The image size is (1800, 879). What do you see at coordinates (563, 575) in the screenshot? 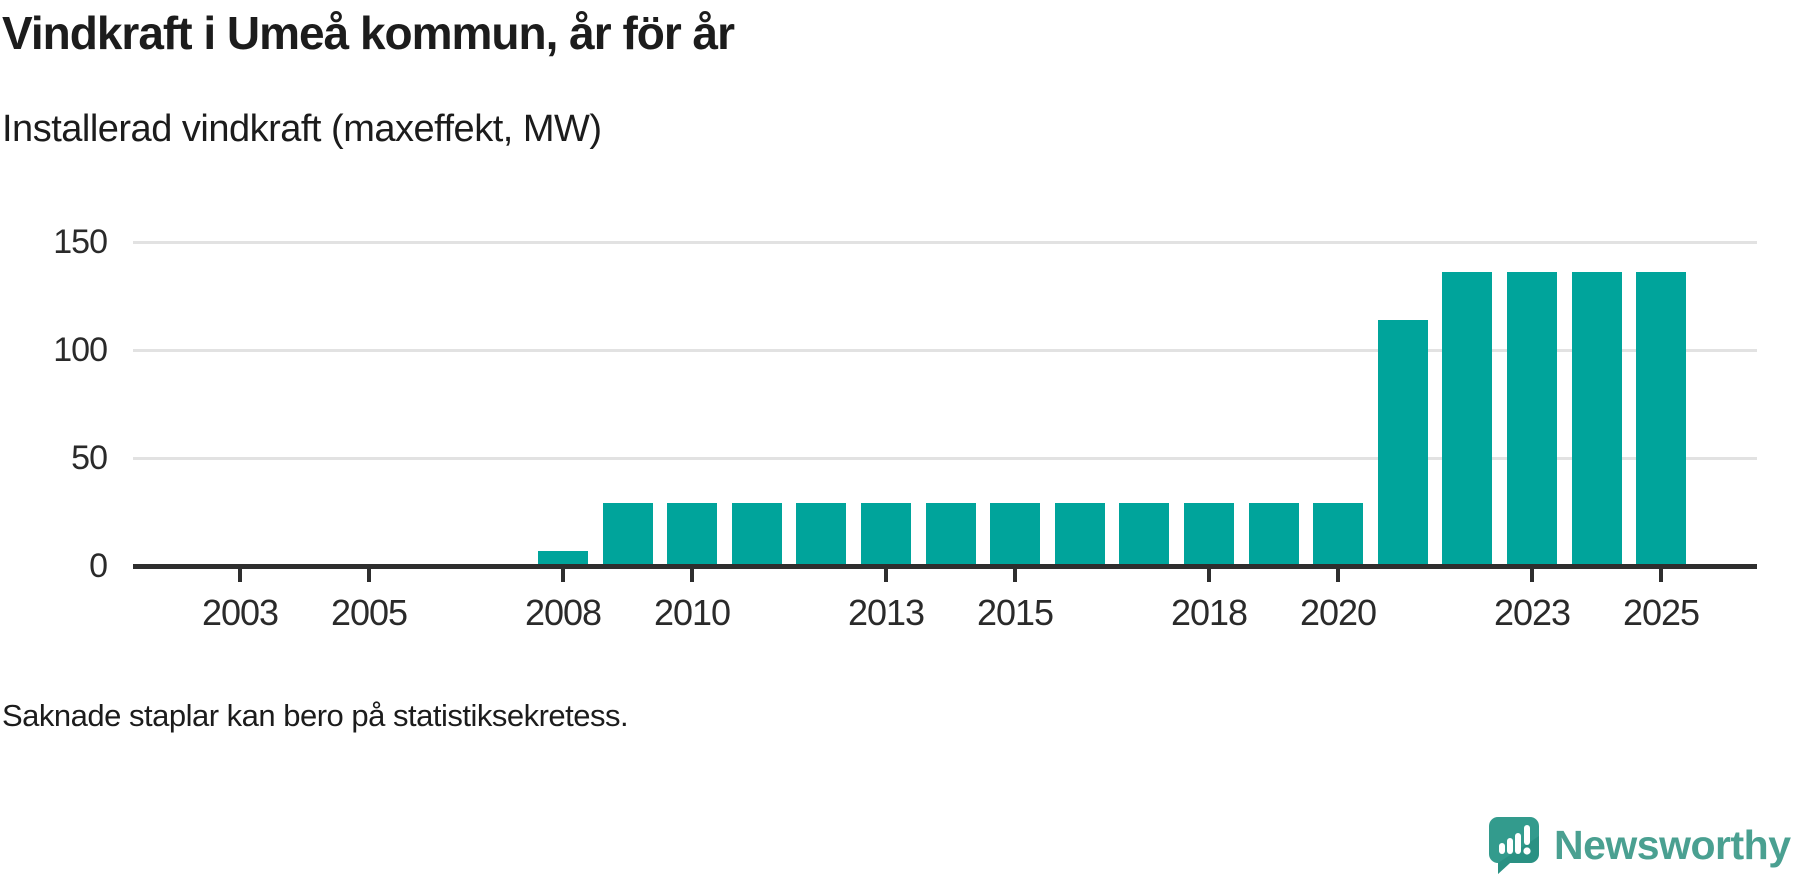
I see `x-axis-tick-2008` at bounding box center [563, 575].